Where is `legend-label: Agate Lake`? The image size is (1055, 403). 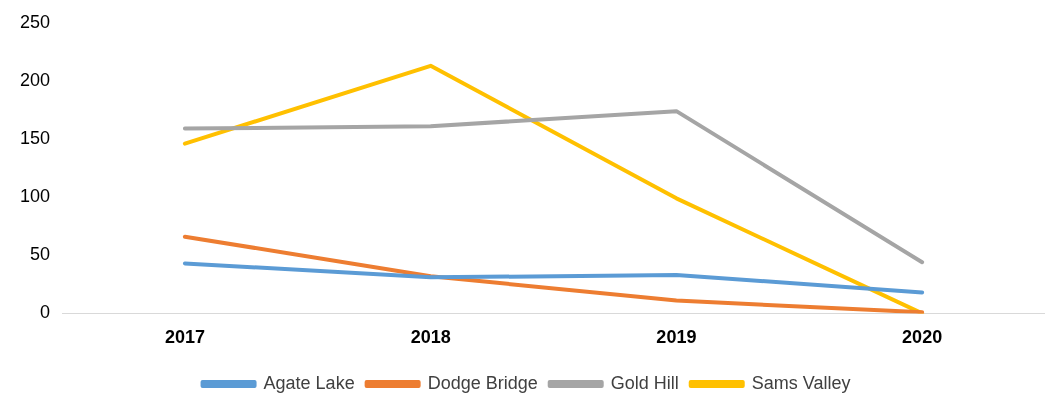 legend-label: Agate Lake is located at coordinates (309, 382).